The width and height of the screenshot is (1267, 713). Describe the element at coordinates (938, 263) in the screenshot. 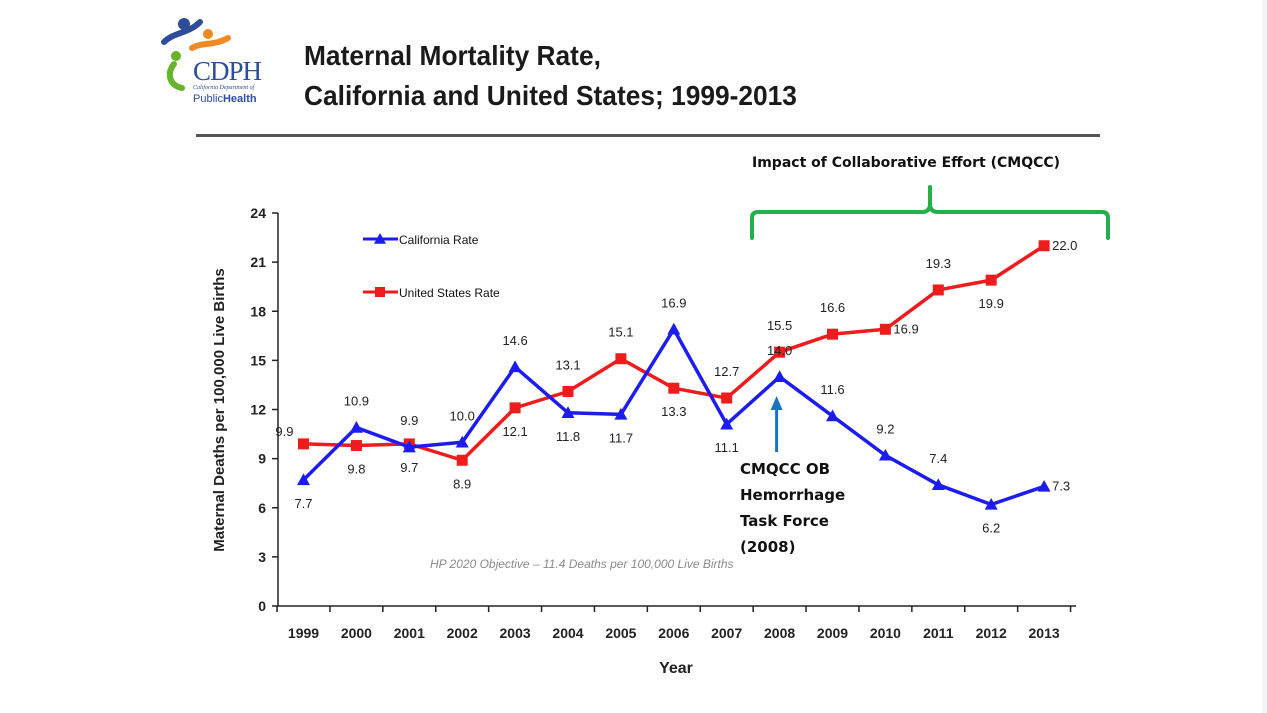

I see `united-states-value-label: 19.3` at that location.